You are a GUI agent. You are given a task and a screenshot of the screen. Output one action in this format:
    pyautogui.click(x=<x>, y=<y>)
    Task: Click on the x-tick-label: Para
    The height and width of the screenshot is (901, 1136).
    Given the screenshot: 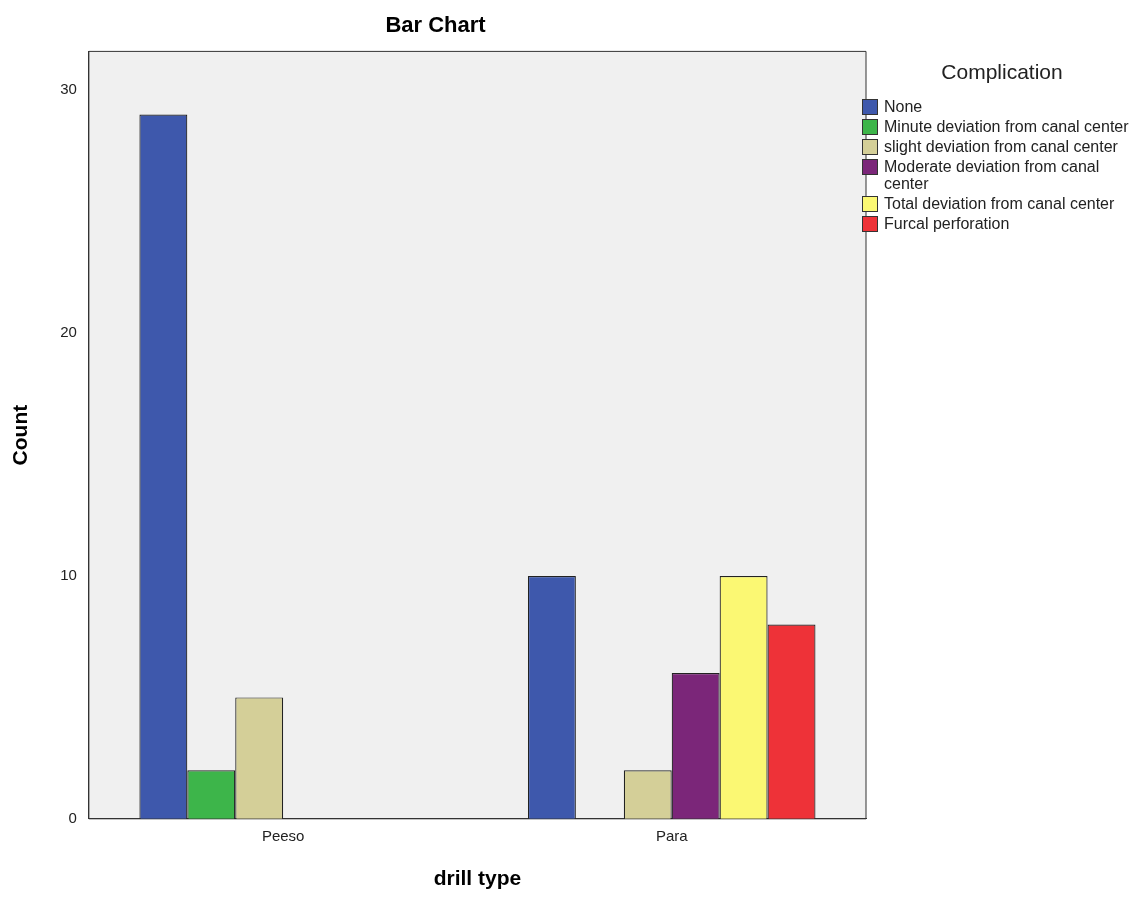 What is the action you would take?
    pyautogui.click(x=672, y=835)
    